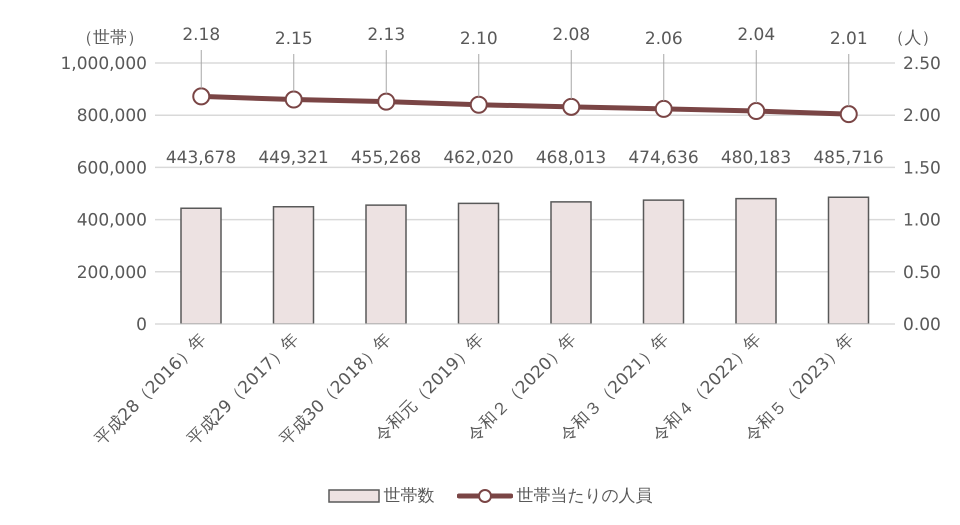  What do you see at coordinates (922, 116) in the screenshot?
I see `y2-tick-label: 2.00` at bounding box center [922, 116].